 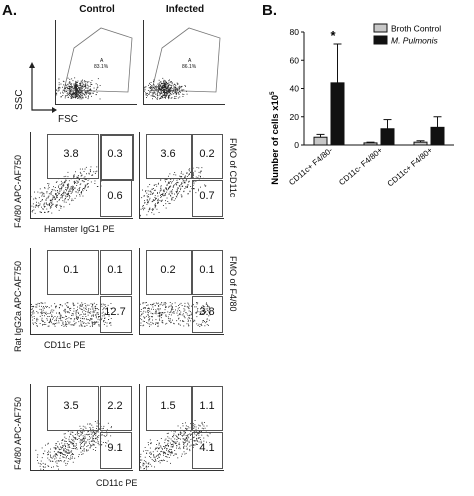 What do you see at coordinates (18, 306) in the screenshot?
I see `row3-y-axis-label: Rat IgG2a APC-AF750` at bounding box center [18, 306].